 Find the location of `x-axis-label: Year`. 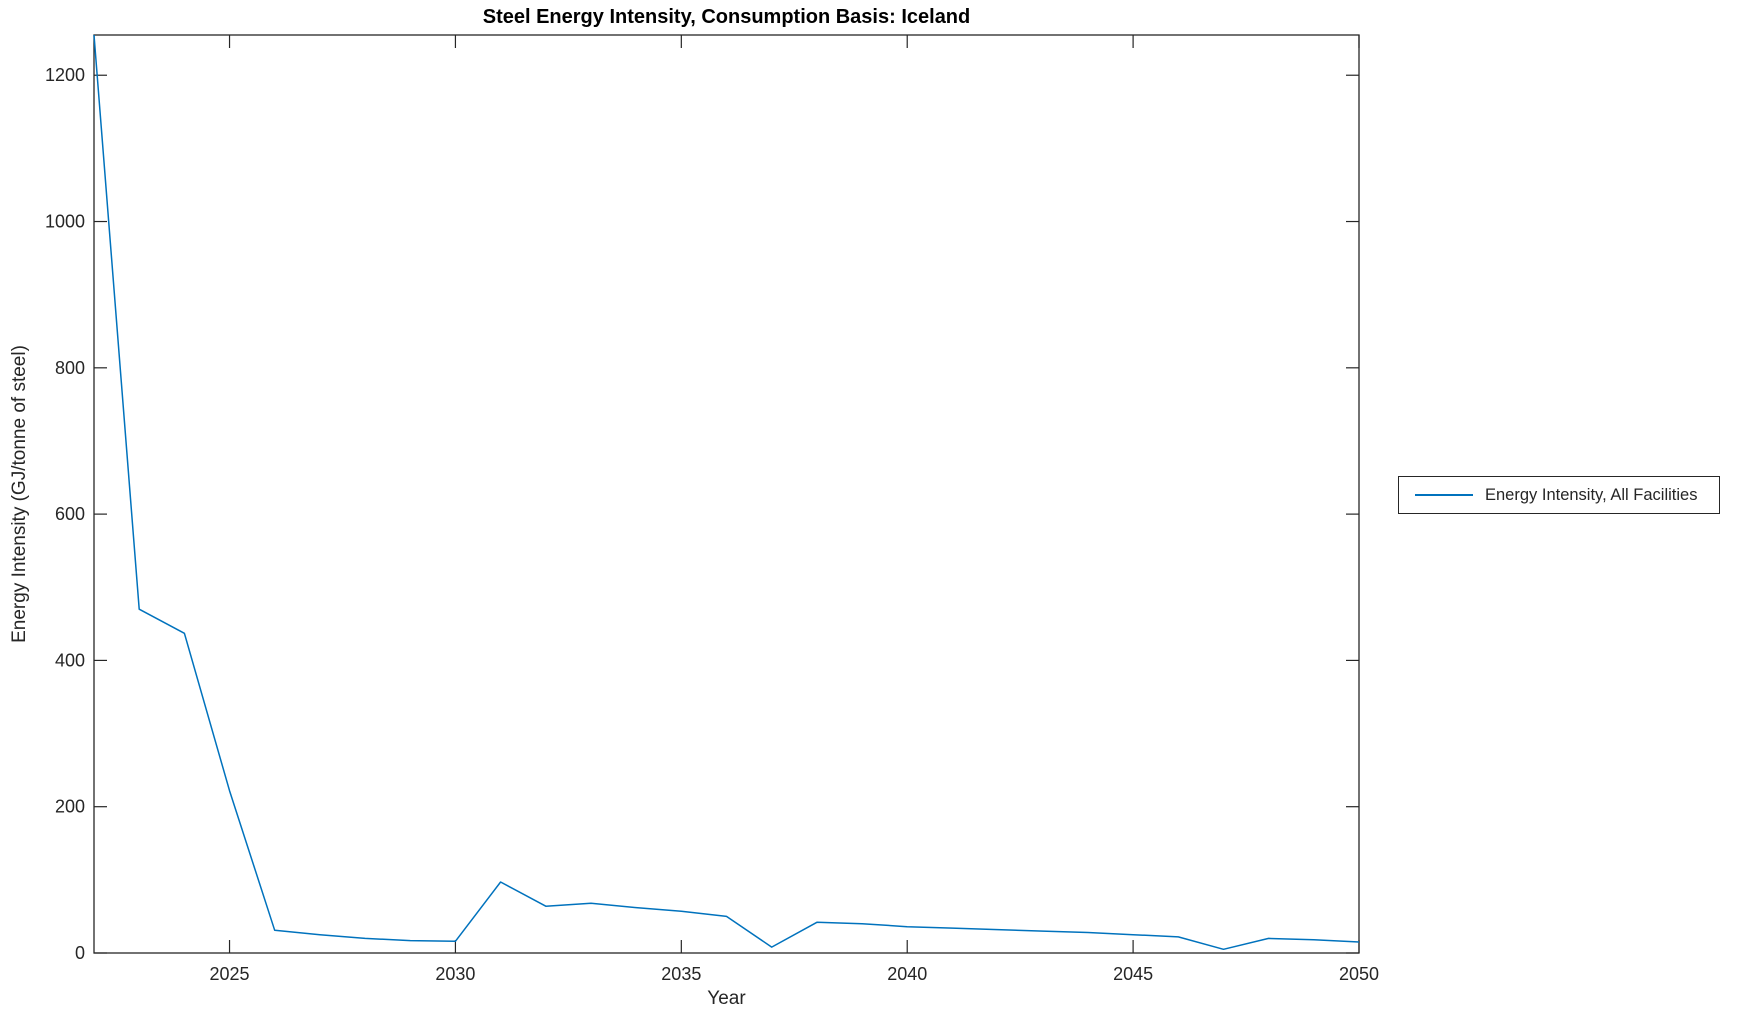

x-axis-label: Year is located at coordinates (726, 998).